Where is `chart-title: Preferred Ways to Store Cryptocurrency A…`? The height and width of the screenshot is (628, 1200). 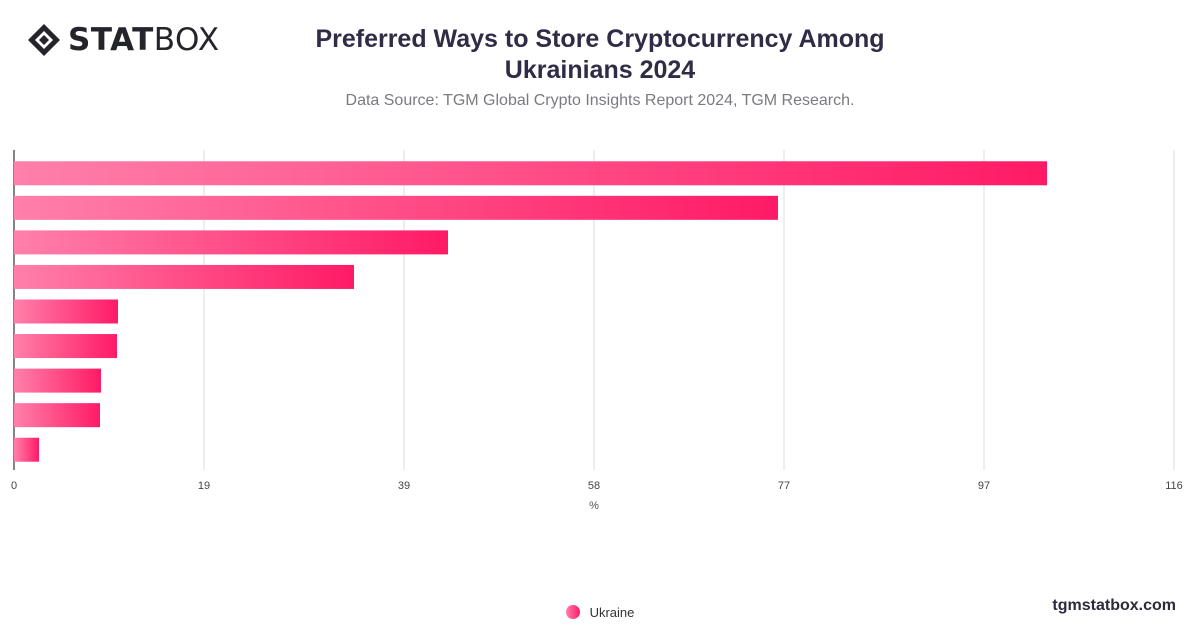 chart-title: Preferred Ways to Store Cryptocurrency A… is located at coordinates (600, 54).